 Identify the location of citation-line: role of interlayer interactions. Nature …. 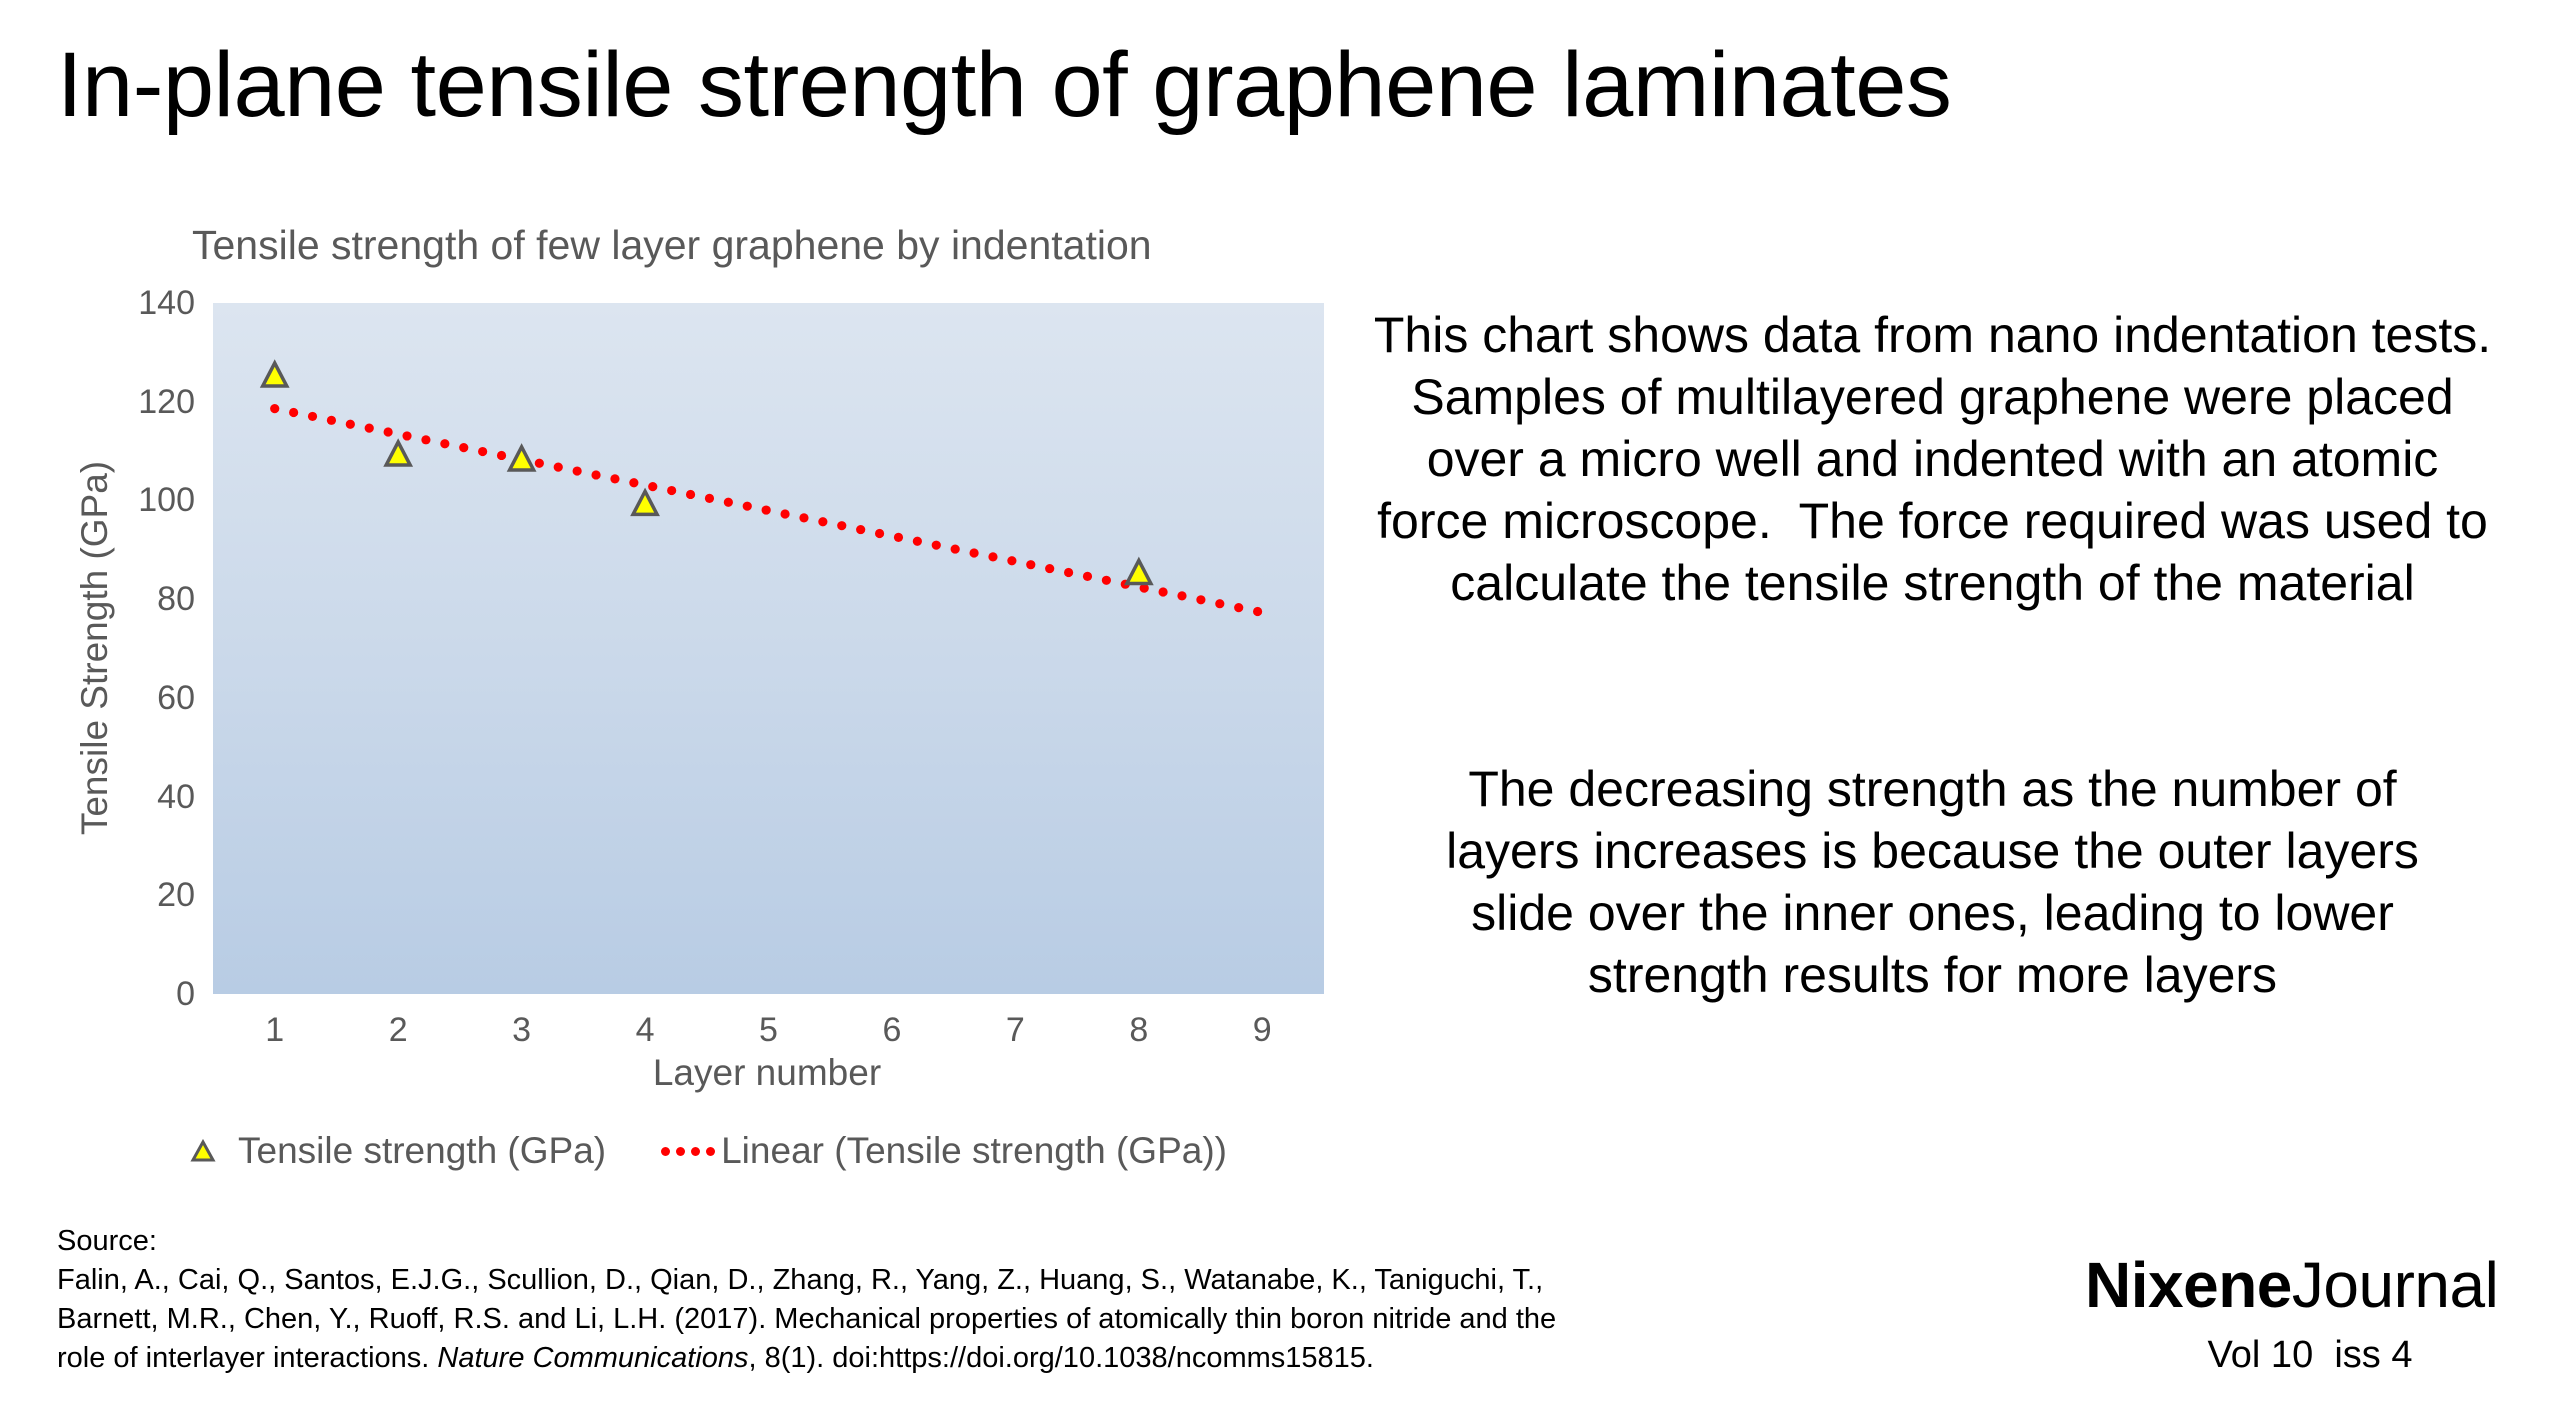
(907, 1358).